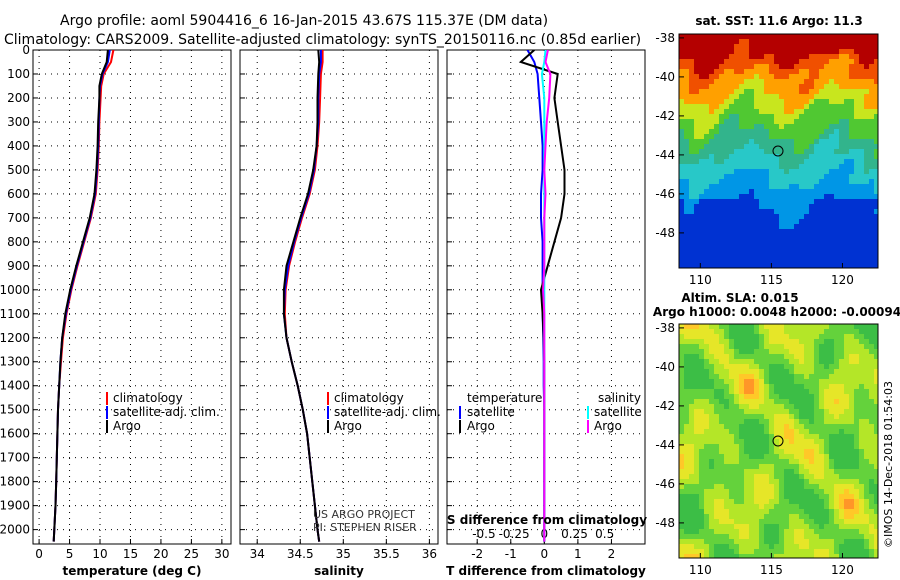 The image size is (900, 580). Describe the element at coordinates (665, 155) in the screenshot. I see `lat-tick-label: -44` at that location.